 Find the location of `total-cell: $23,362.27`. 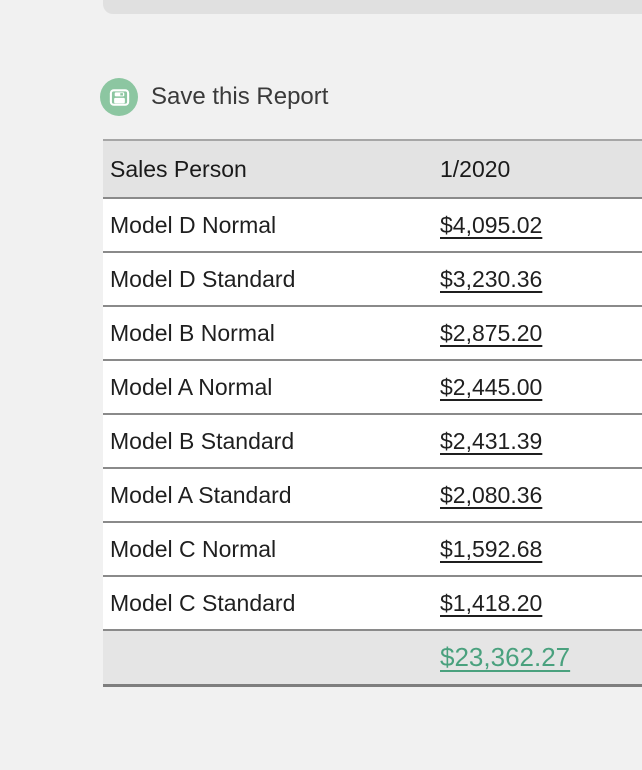

total-cell: $23,362.27 is located at coordinates (541, 657).